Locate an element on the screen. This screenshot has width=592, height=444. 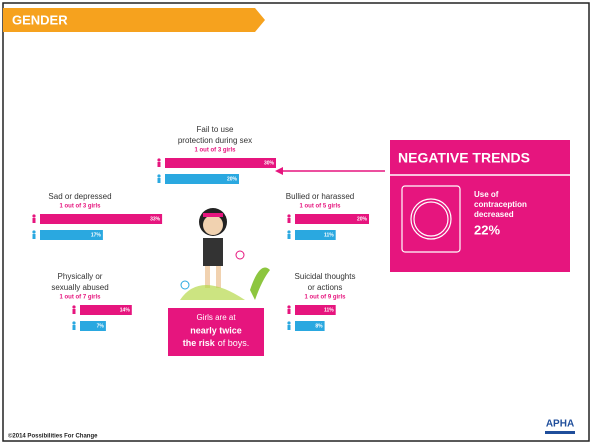
callout-box is located at coordinates (216, 332).